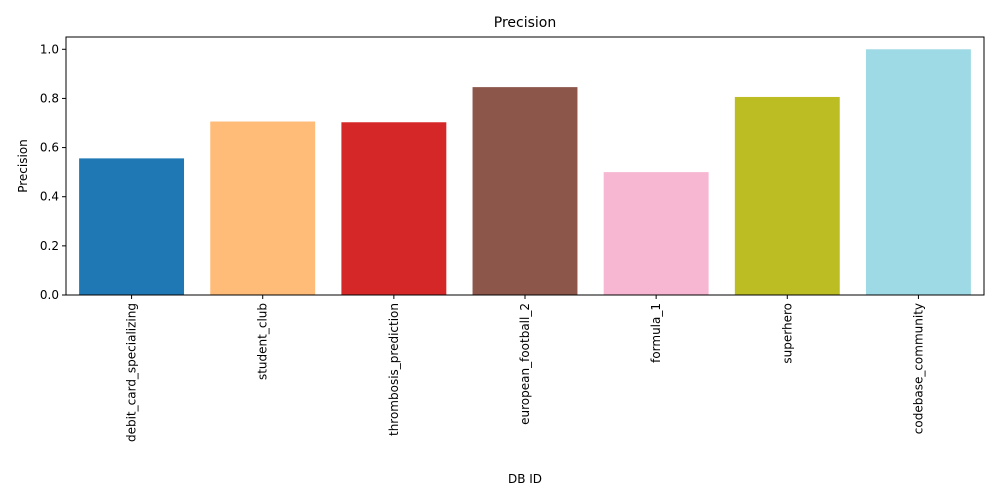 The image size is (1000, 500). What do you see at coordinates (23, 166) in the screenshot?
I see `y-axis-label: Precision` at bounding box center [23, 166].